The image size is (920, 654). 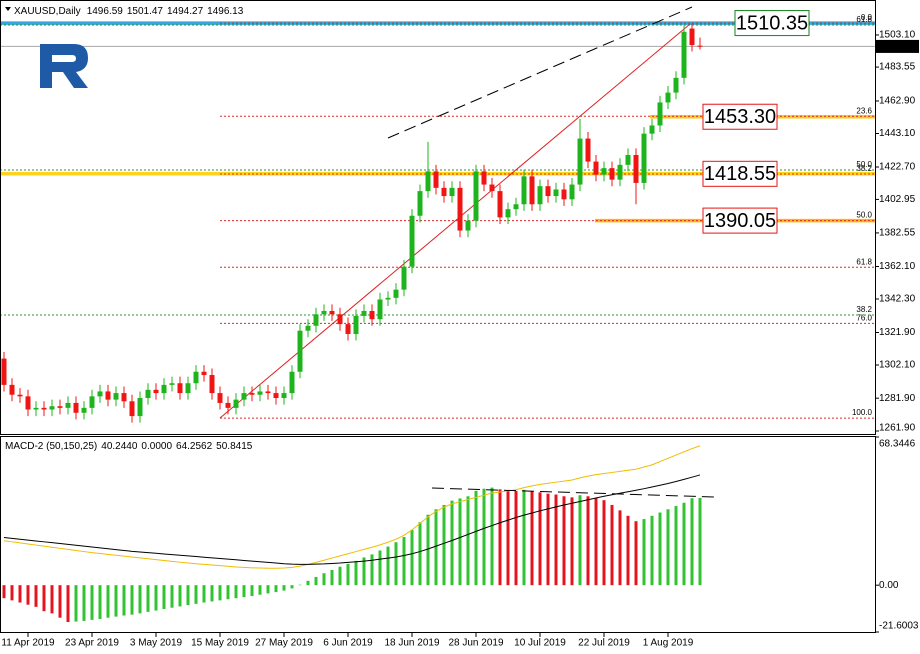 What do you see at coordinates (897, 266) in the screenshot?
I see `y-tick-label: 1362.10` at bounding box center [897, 266].